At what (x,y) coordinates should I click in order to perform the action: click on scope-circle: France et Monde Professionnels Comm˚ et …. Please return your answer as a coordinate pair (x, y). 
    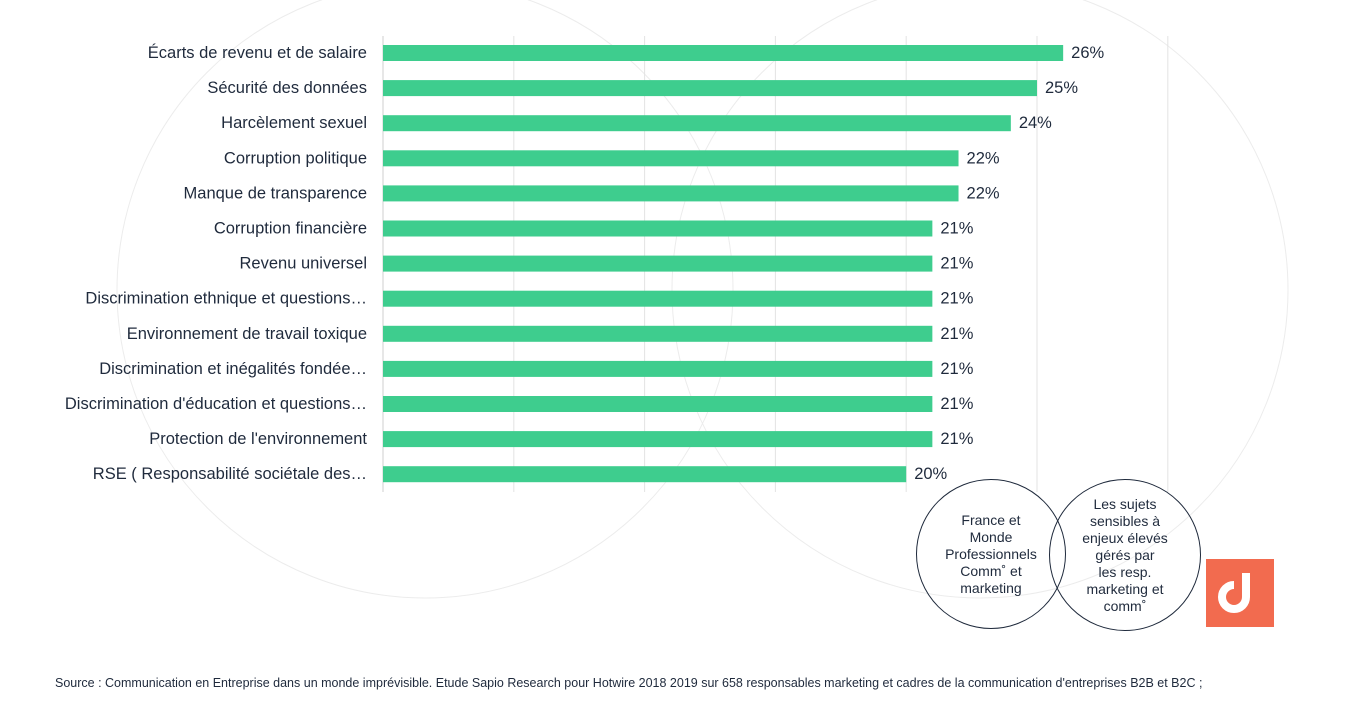
    Looking at the image, I should click on (991, 554).